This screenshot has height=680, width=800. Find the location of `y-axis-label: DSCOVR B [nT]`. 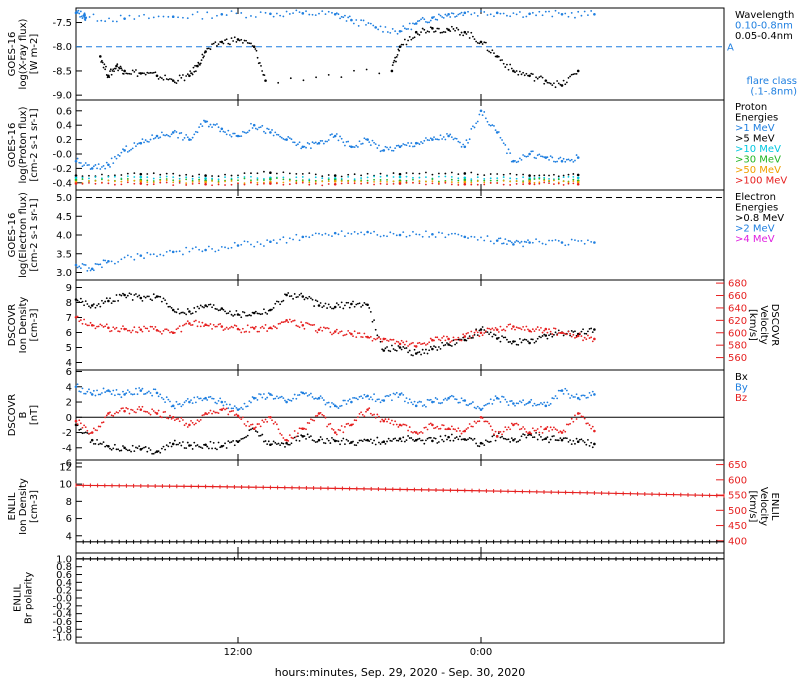

y-axis-label: DSCOVR B [nT] is located at coordinates (23, 415).